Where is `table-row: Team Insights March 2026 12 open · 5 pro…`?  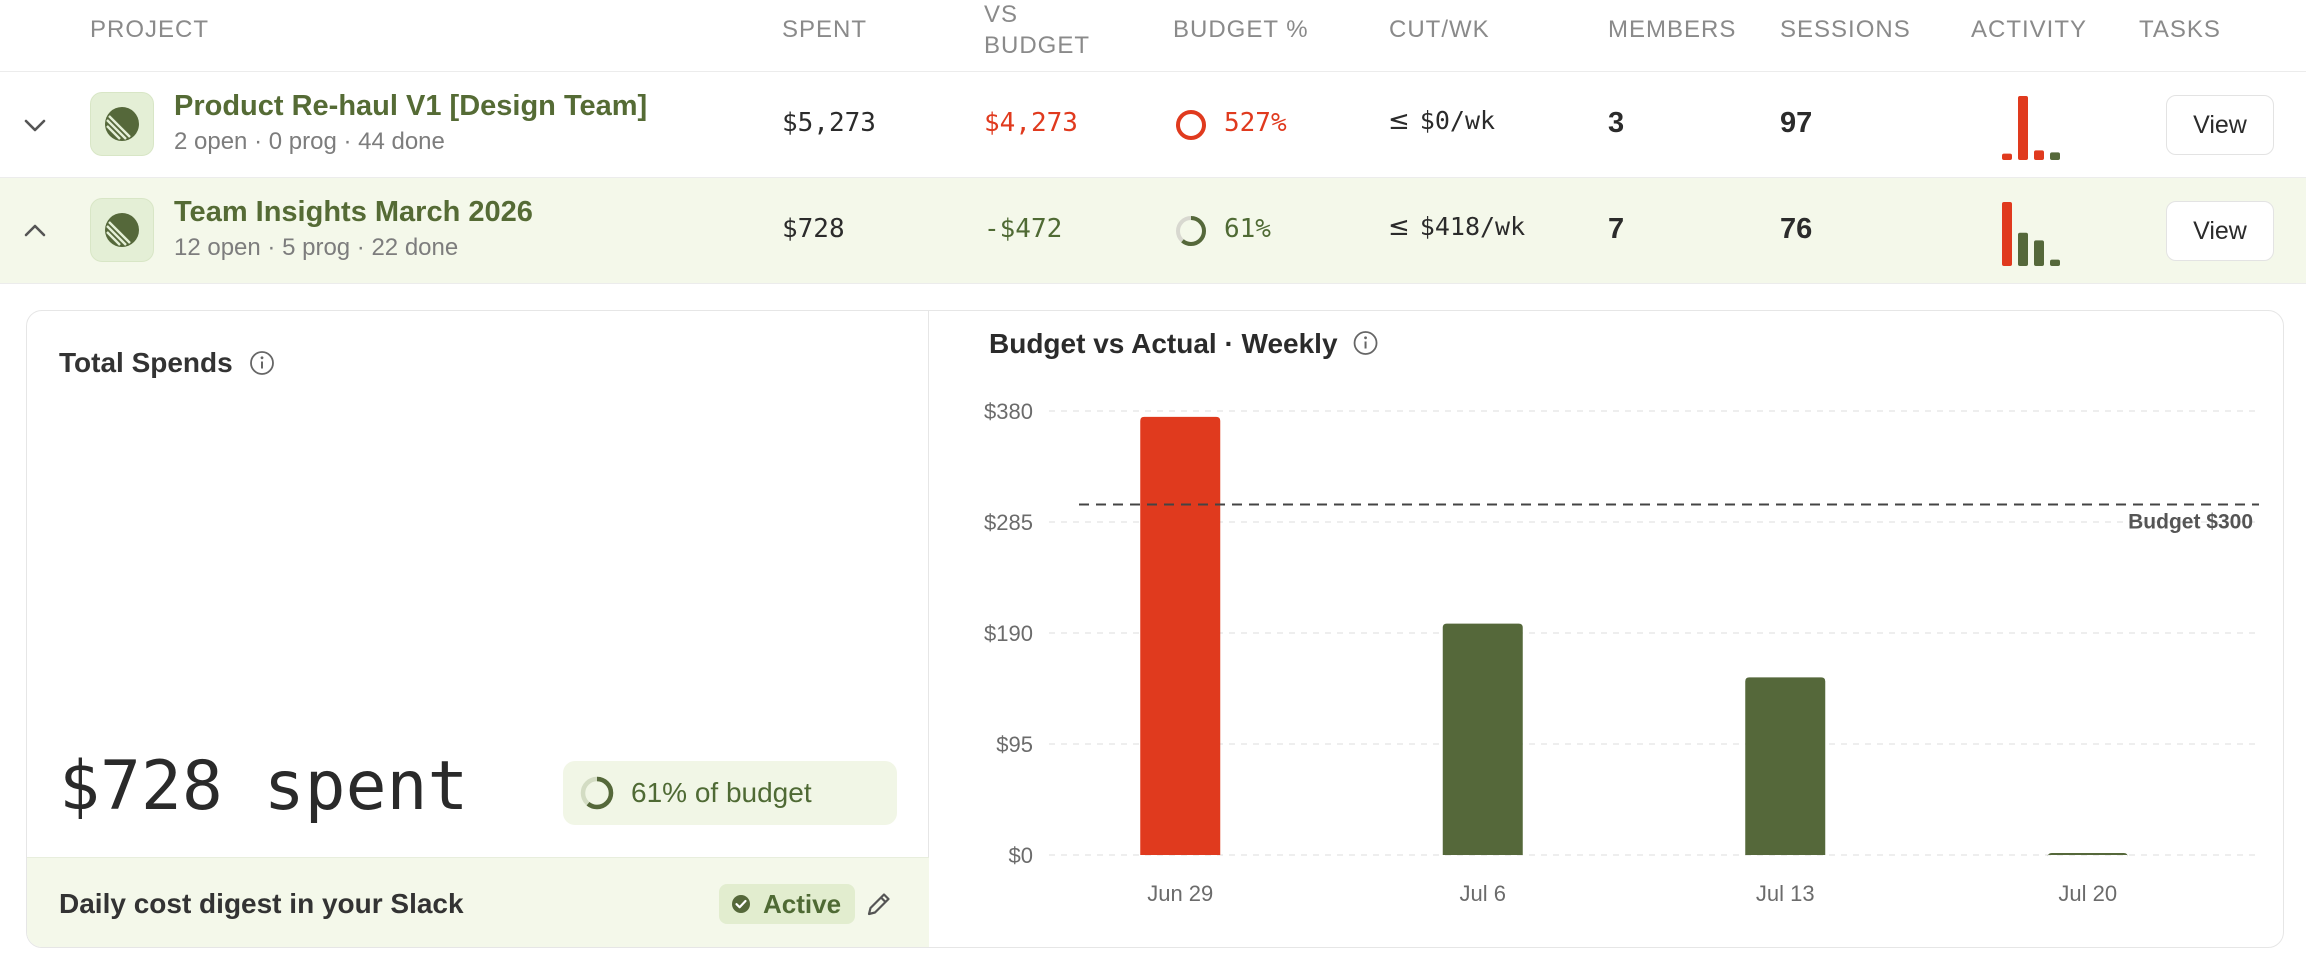 table-row: Team Insights March 2026 12 open · 5 pro… is located at coordinates (1153, 231).